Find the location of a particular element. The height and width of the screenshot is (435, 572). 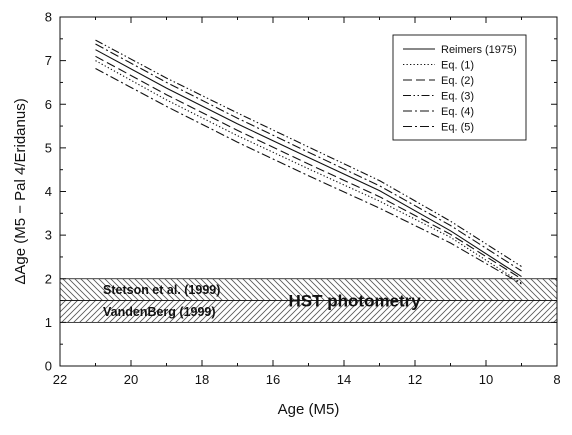

legend-box is located at coordinates (459, 87).